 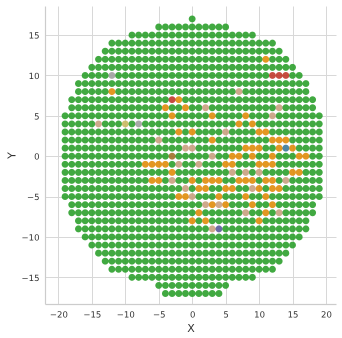 I want to click on y-tick-label: 0, so click(x=37, y=157).